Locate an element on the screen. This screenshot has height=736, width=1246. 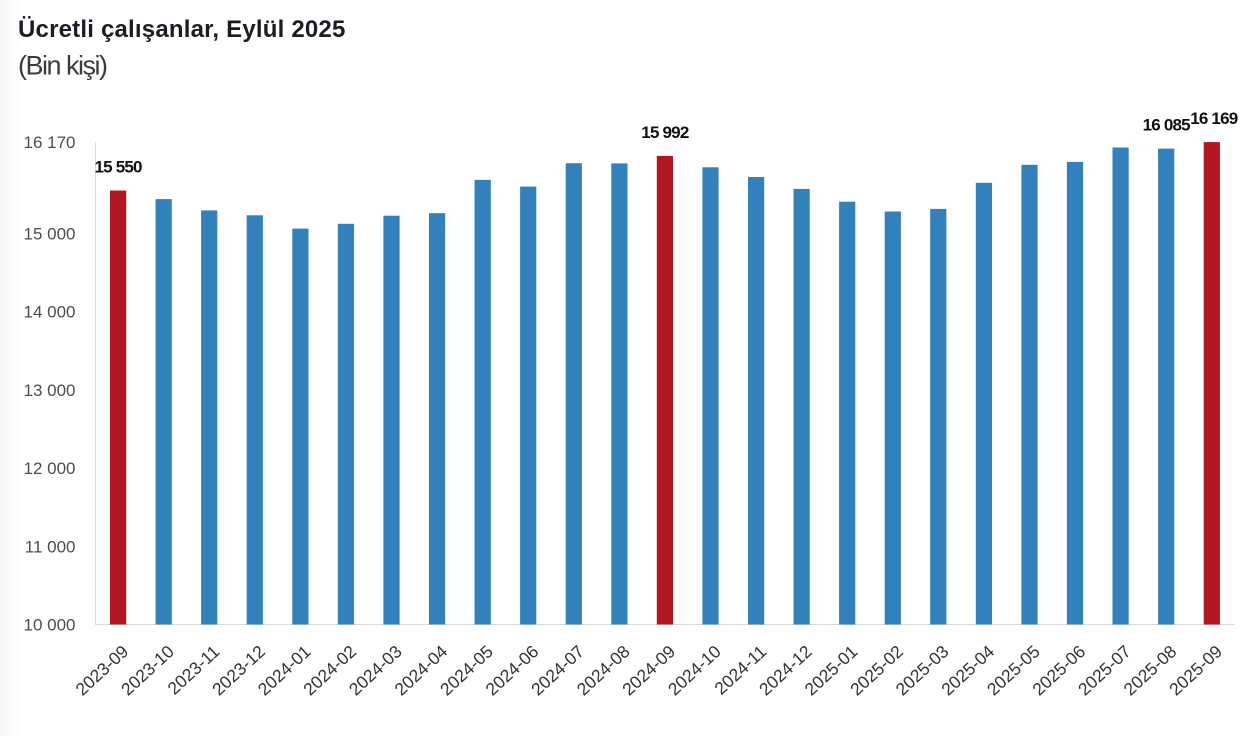
svg-text: (Bin kişi) is located at coordinates (62, 66).